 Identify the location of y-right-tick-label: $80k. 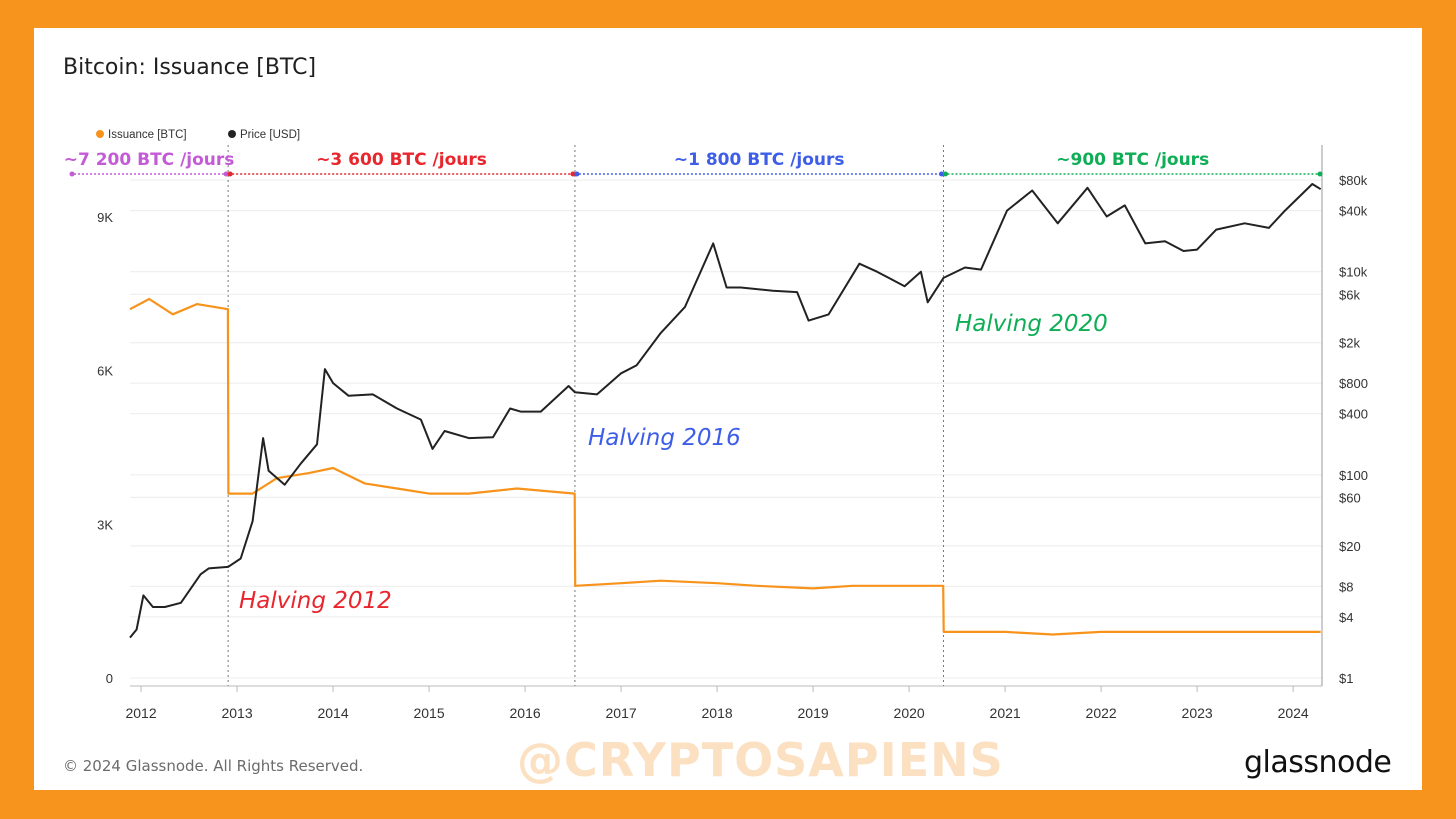
(1353, 180).